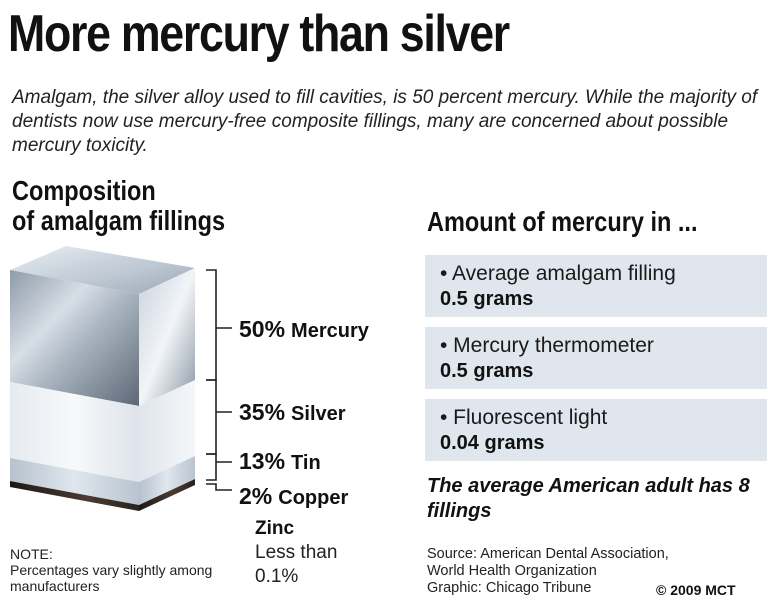 This screenshot has width=768, height=604. Describe the element at coordinates (596, 358) in the screenshot. I see `amount-card-thermometer: • Mercury thermometer 0.5 grams` at that location.